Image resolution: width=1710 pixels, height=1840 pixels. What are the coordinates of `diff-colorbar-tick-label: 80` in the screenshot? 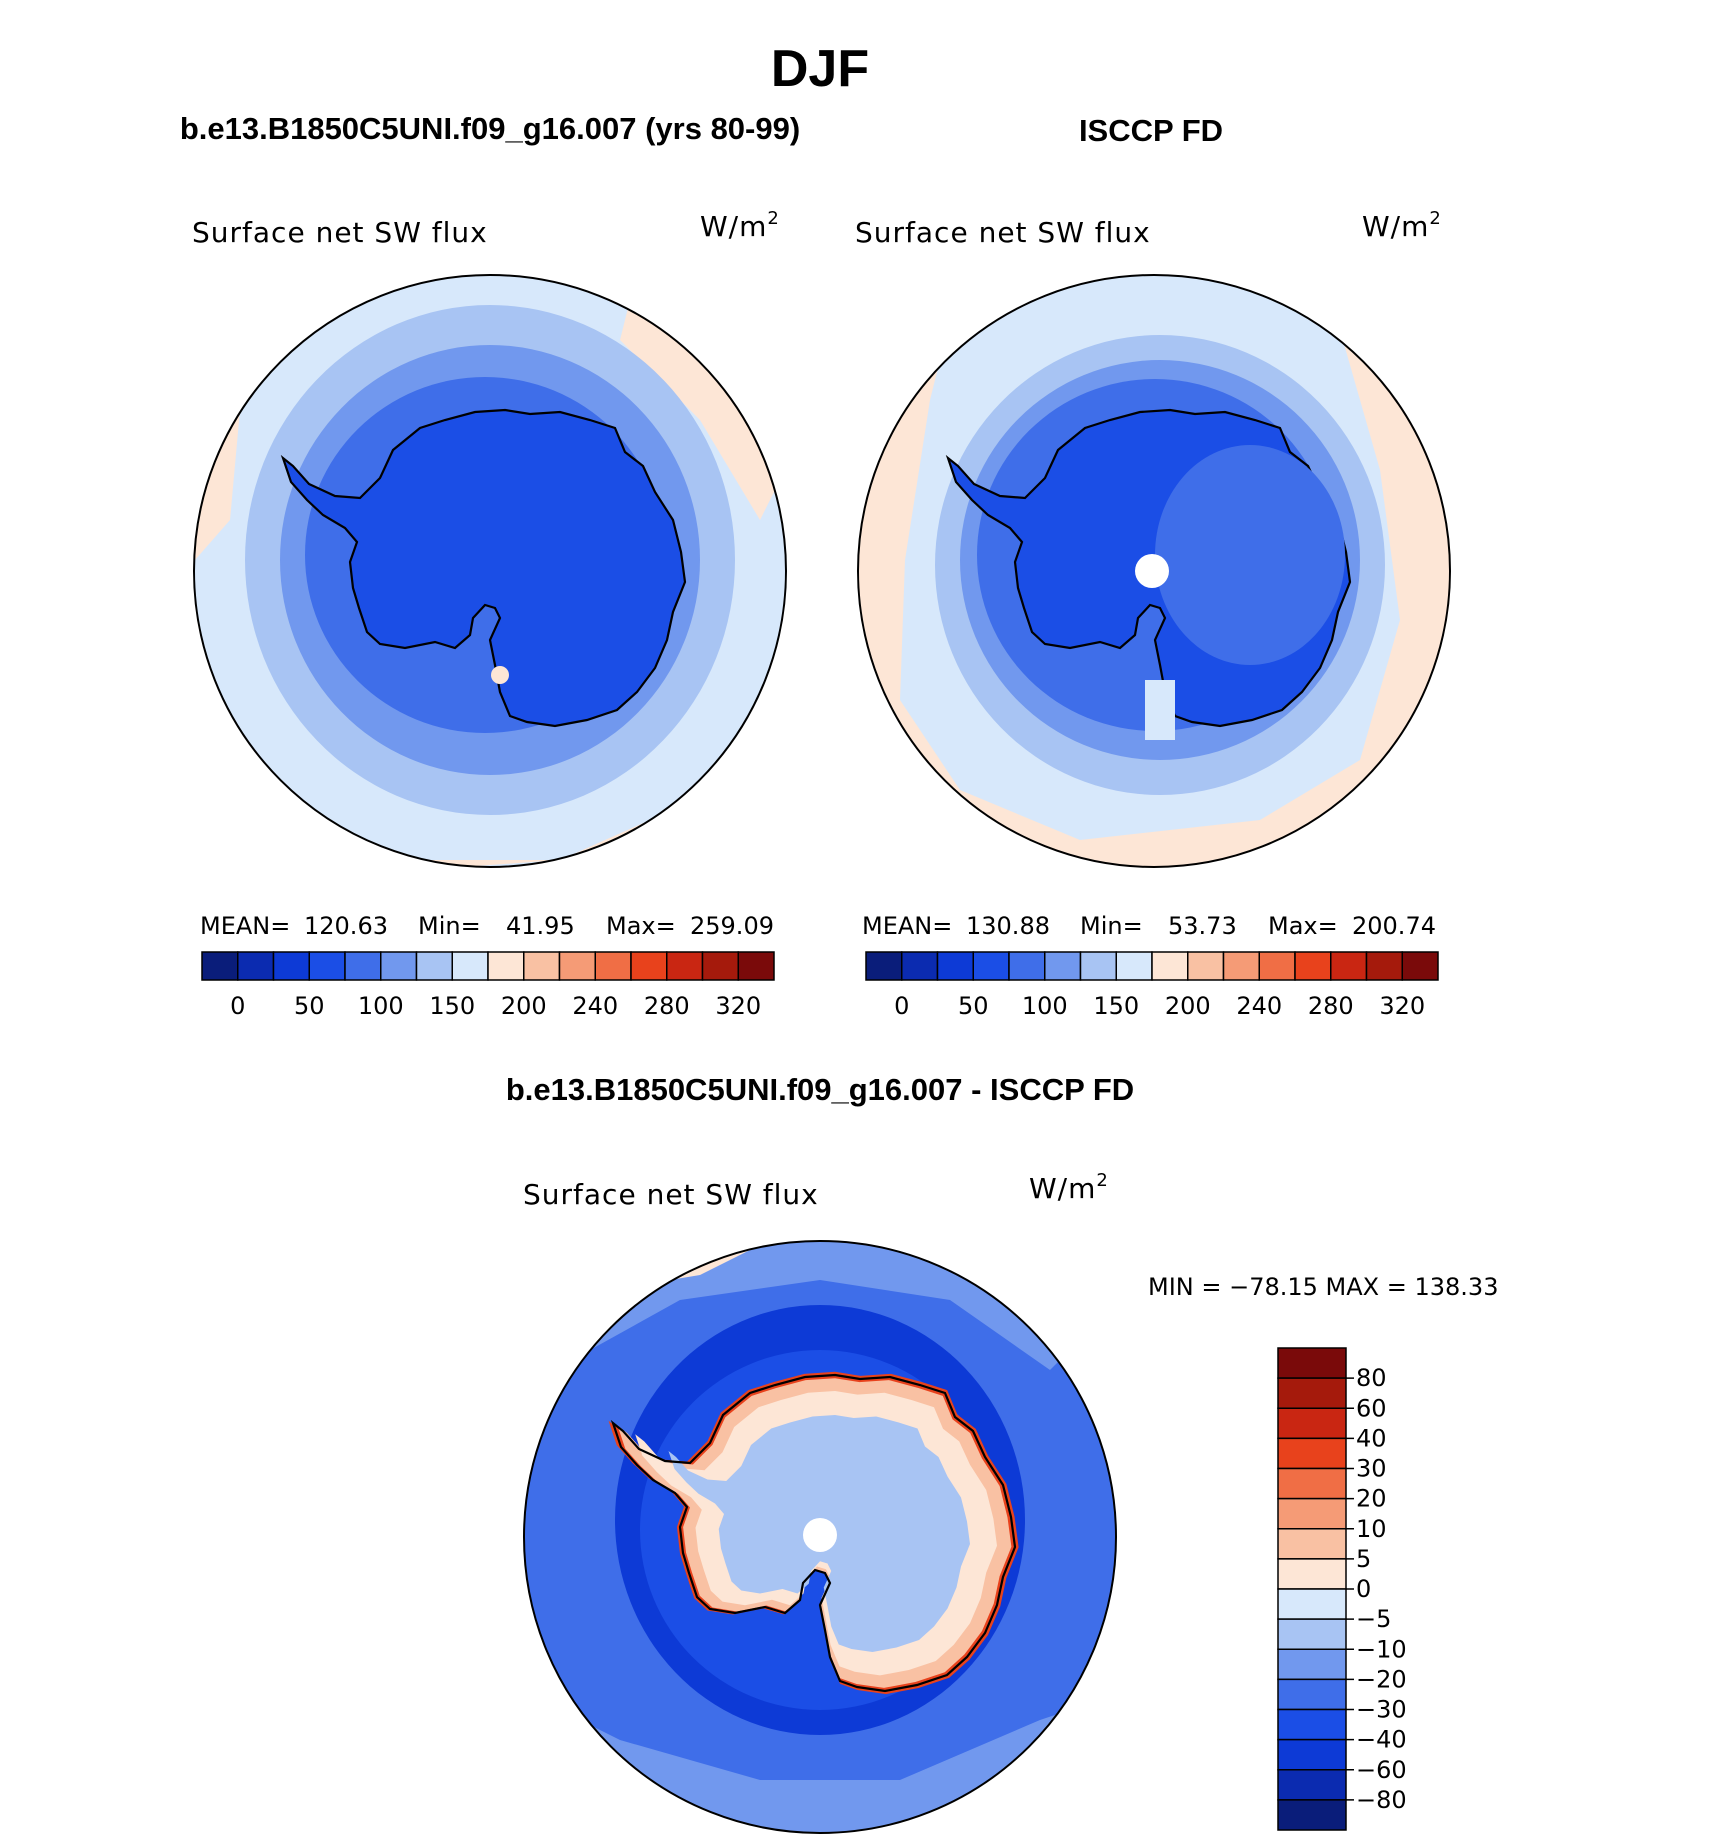 It's located at (1371, 1378).